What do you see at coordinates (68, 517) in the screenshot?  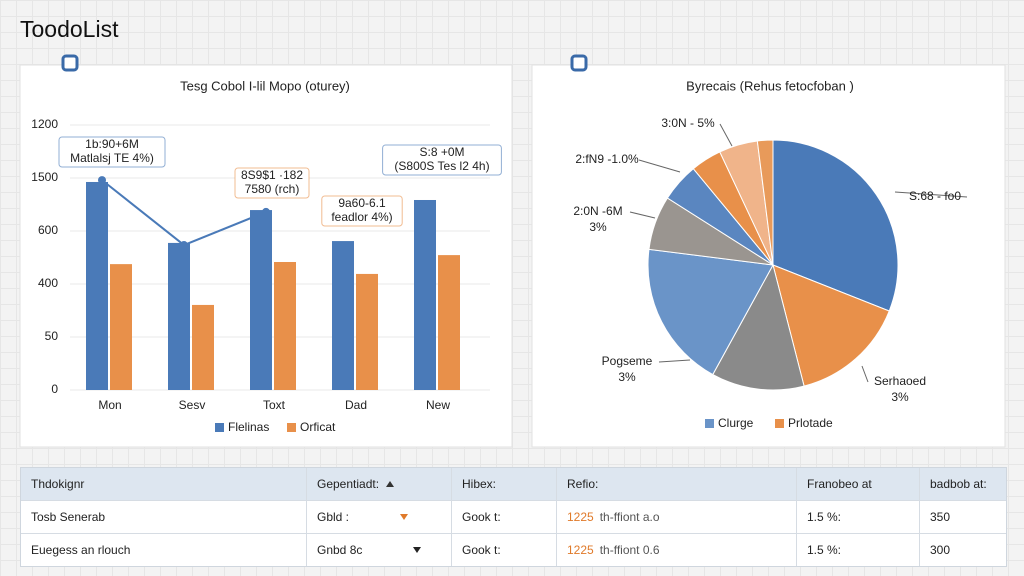 I see `cell: Tosb Senerab` at bounding box center [68, 517].